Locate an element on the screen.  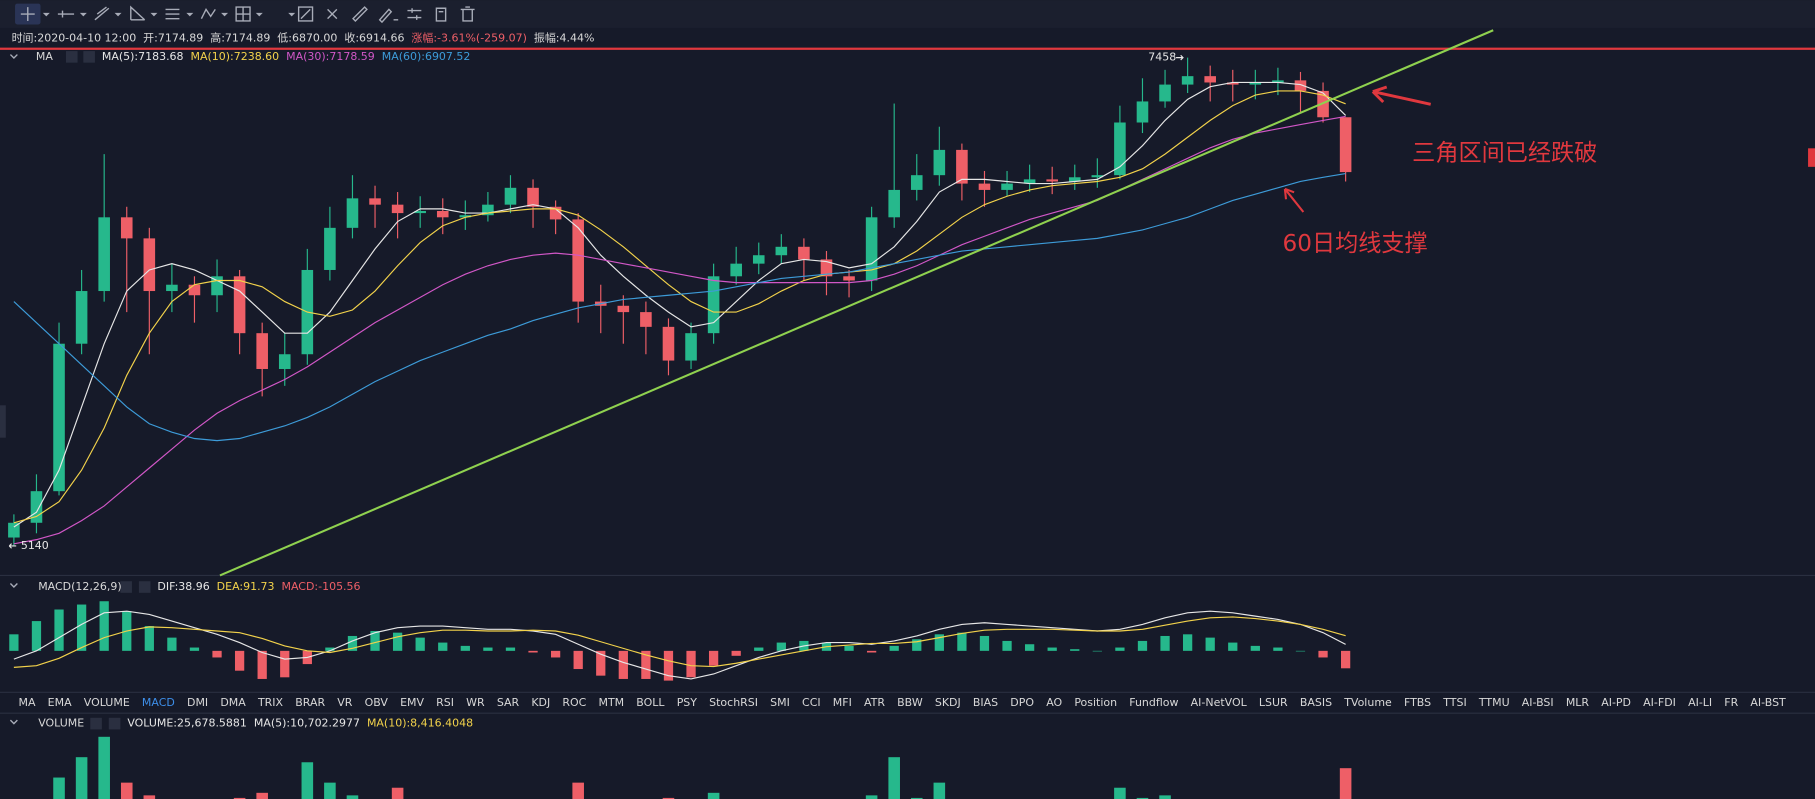
indicator-tab: PSY is located at coordinates (687, 702).